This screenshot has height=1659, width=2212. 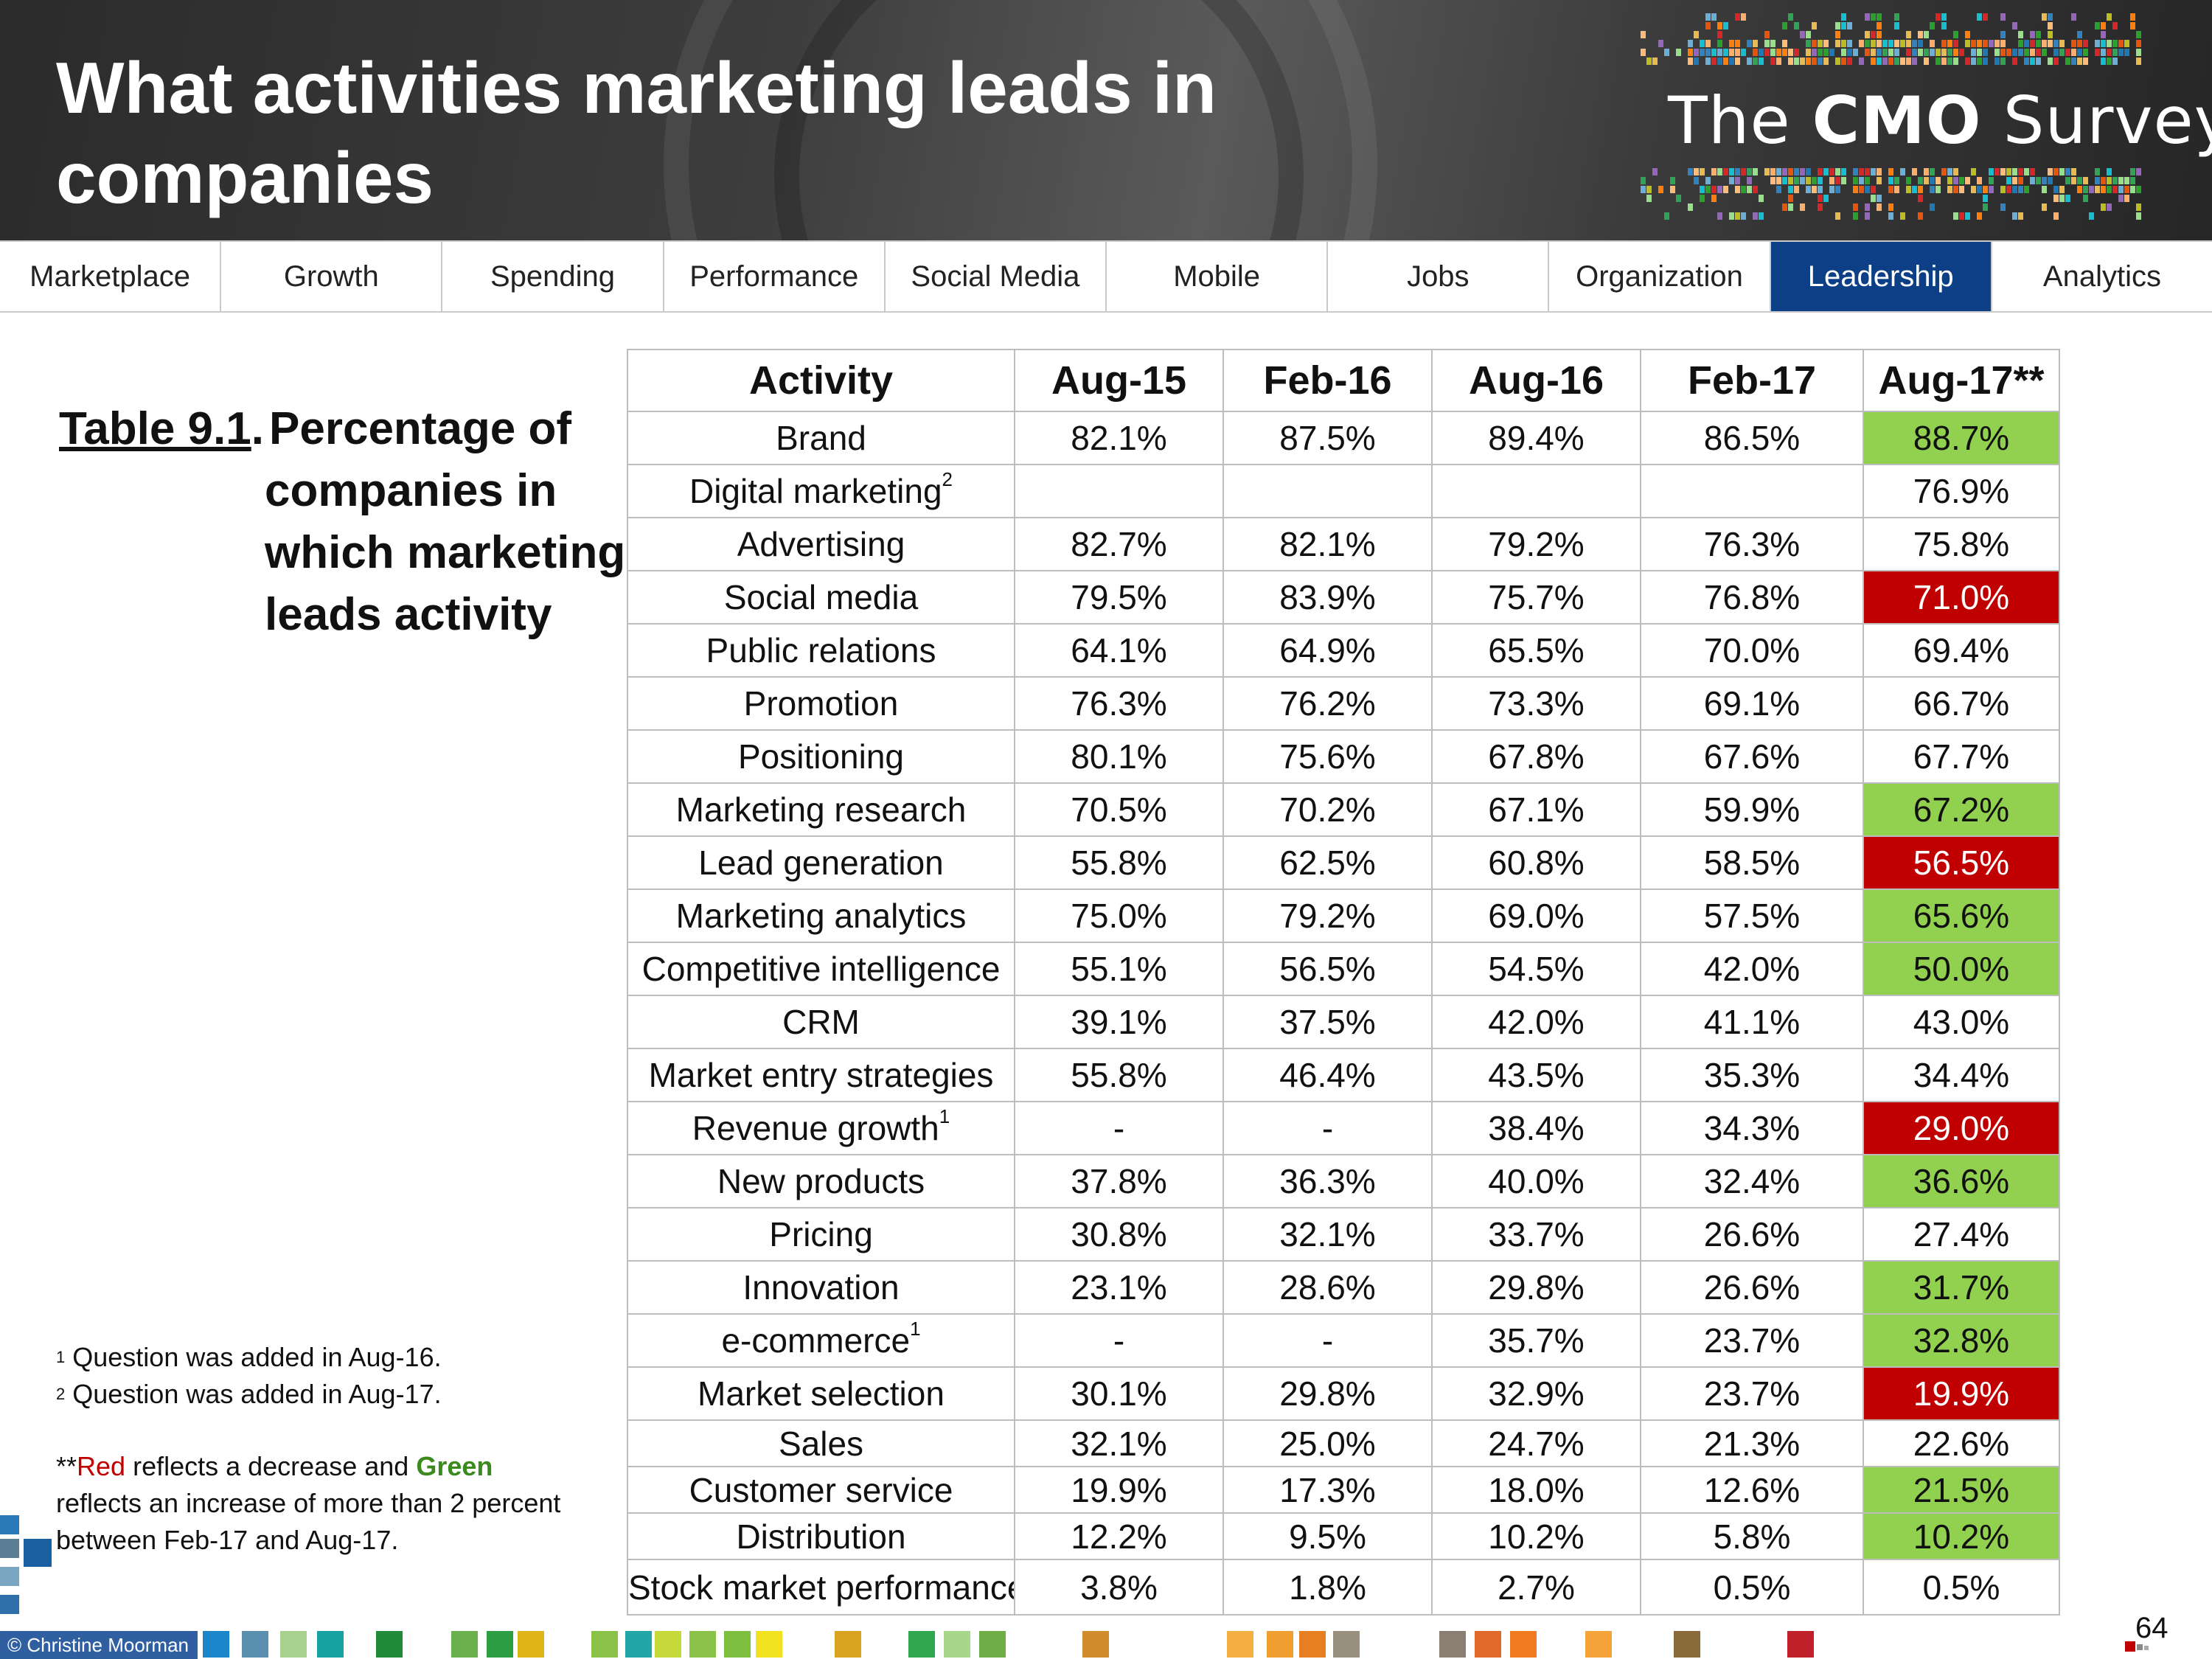 What do you see at coordinates (1961, 1340) in the screenshot?
I see `value-cell: 32.8%` at bounding box center [1961, 1340].